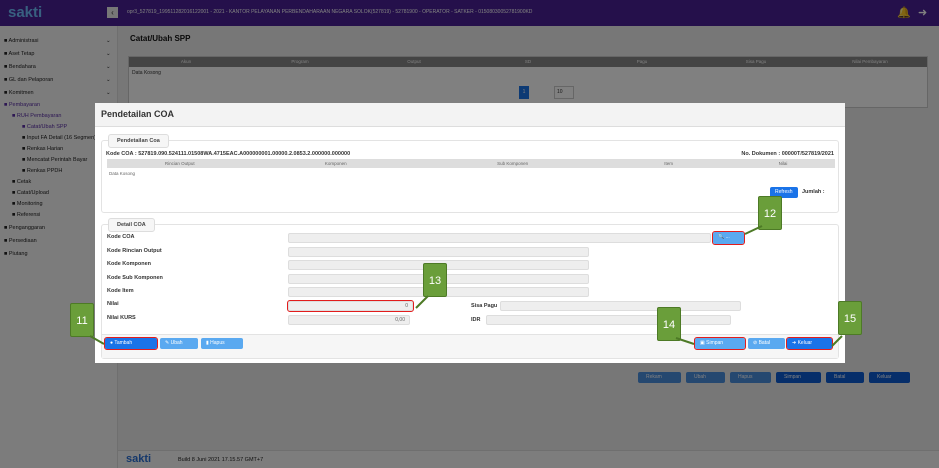 Image resolution: width=939 pixels, height=468 pixels. I want to click on sidebar-item-cetak: ■ Cetak, so click(22, 182).